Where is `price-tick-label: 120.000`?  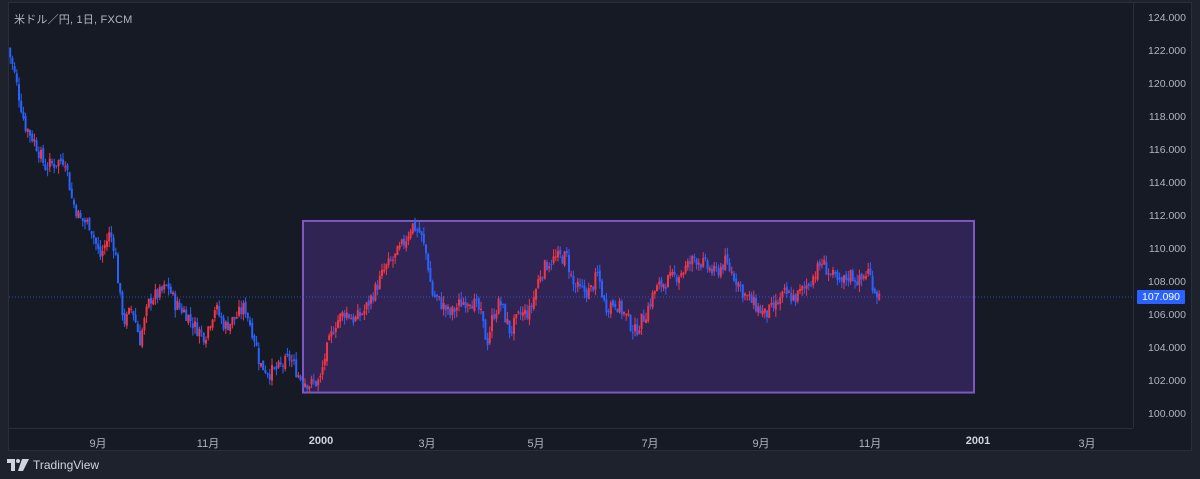 price-tick-label: 120.000 is located at coordinates (1167, 84).